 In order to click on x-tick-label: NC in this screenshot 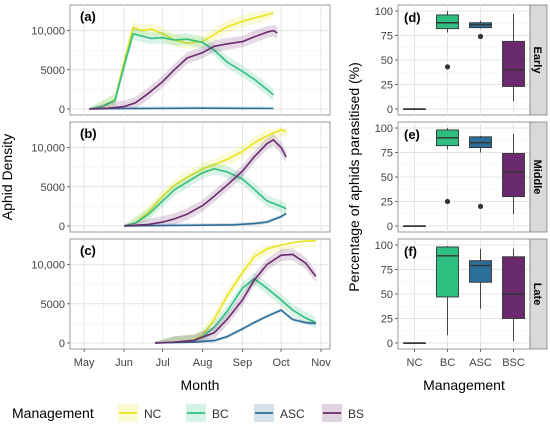, I will do `click(415, 363)`.